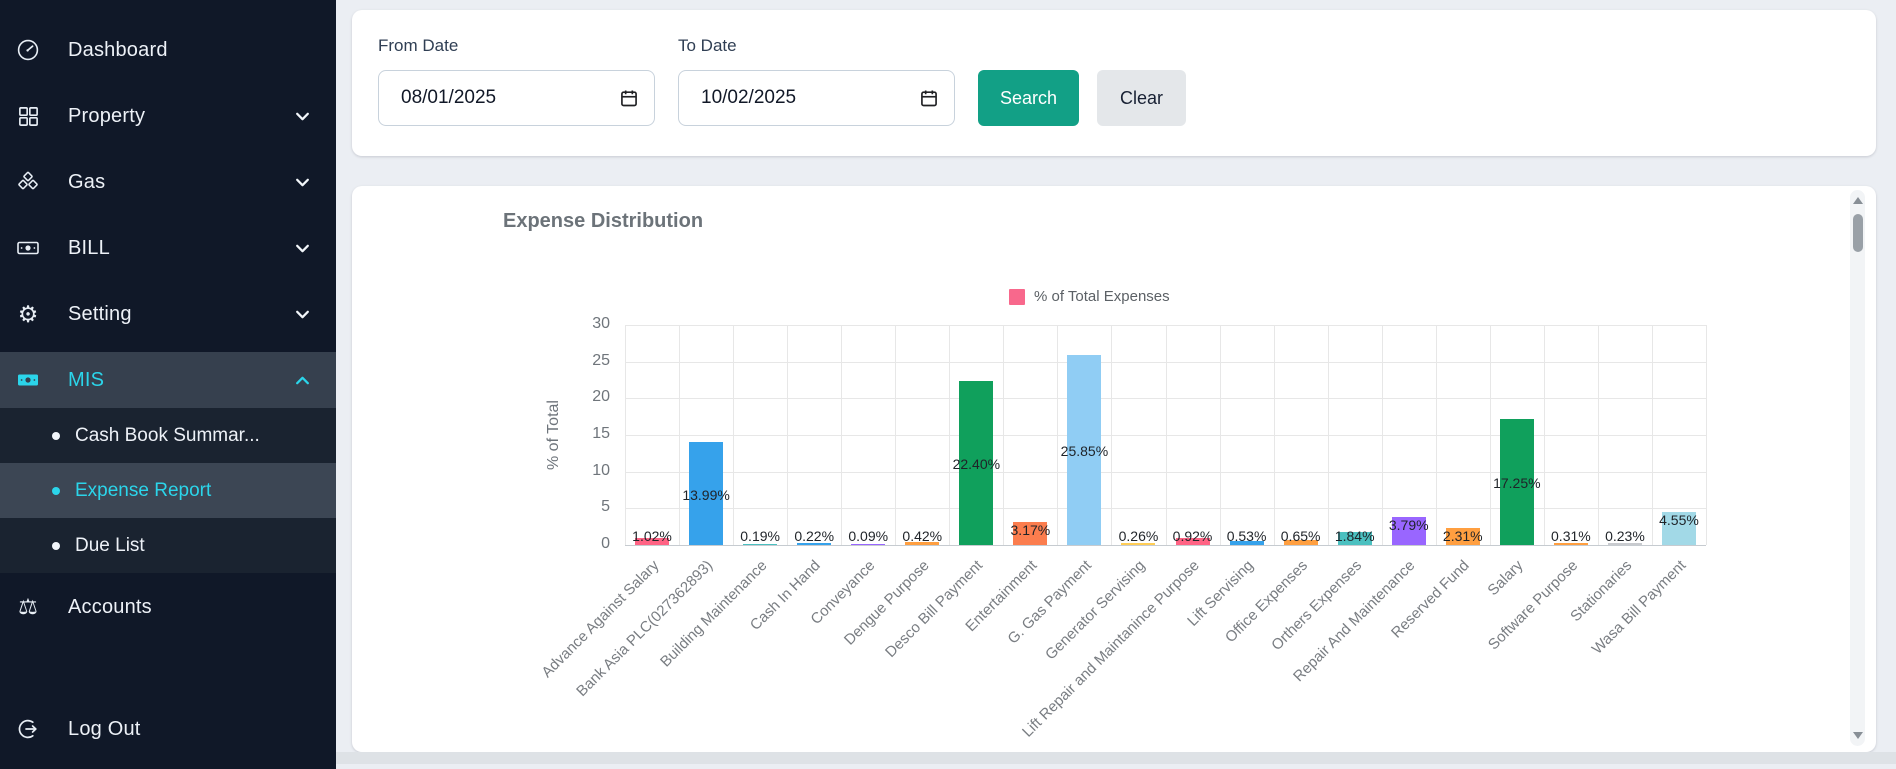  What do you see at coordinates (1116, 758) in the screenshot?
I see `horizontal-scrollbar` at bounding box center [1116, 758].